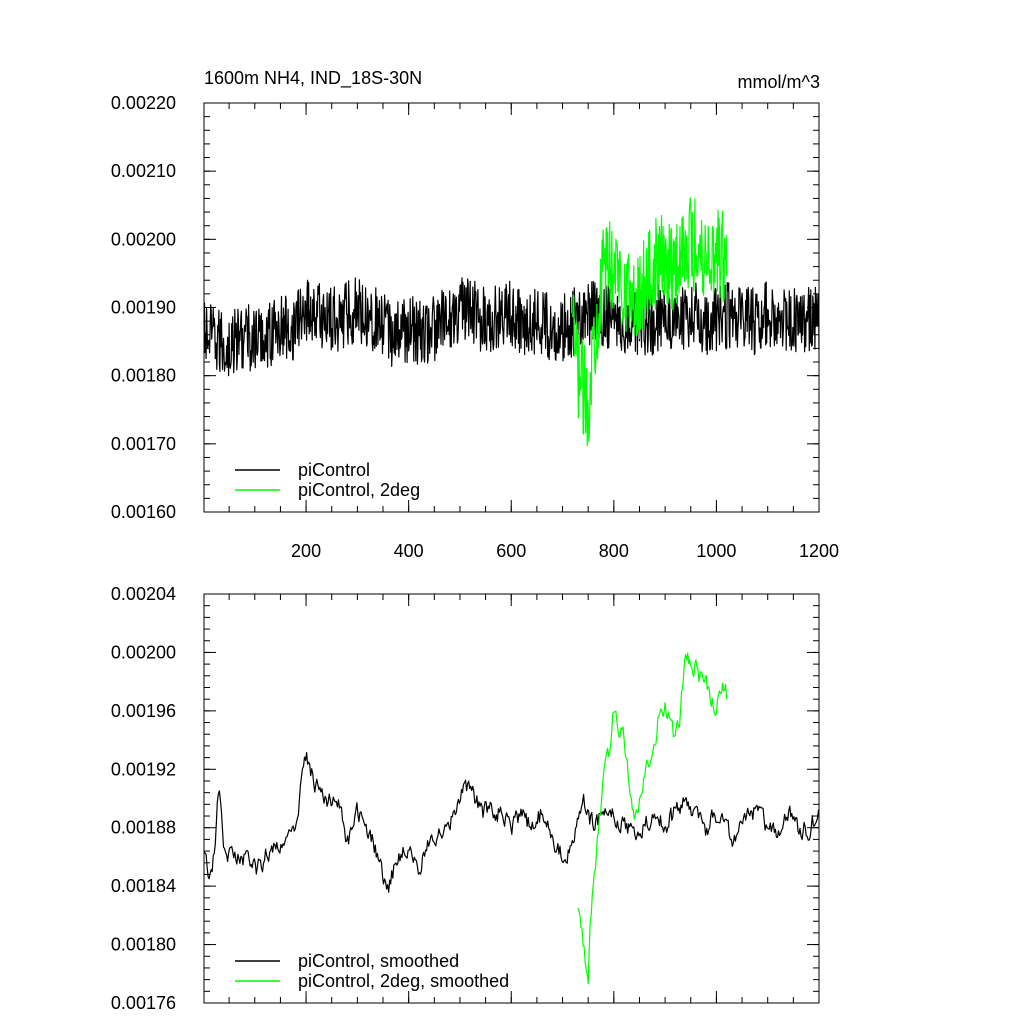  What do you see at coordinates (143, 828) in the screenshot?
I see `bottom-ytick-label: 0.00188` at bounding box center [143, 828].